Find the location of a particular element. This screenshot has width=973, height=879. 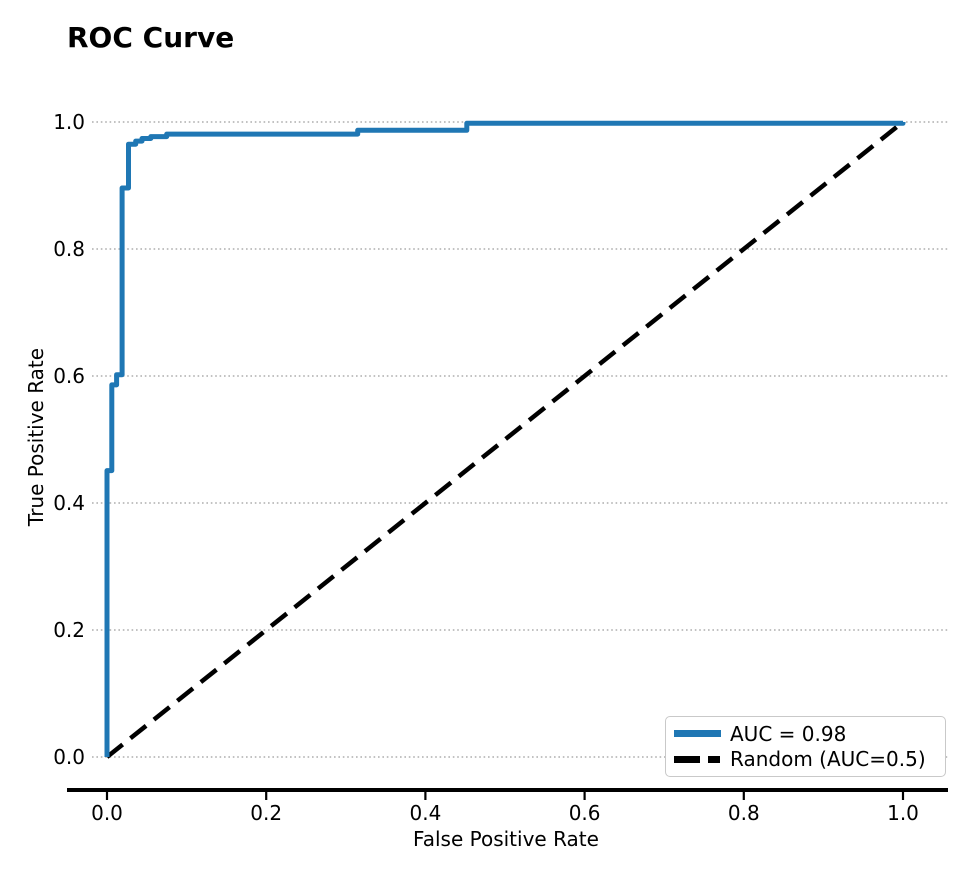

legend-label-auc: AUC = 0.98 is located at coordinates (788, 733).